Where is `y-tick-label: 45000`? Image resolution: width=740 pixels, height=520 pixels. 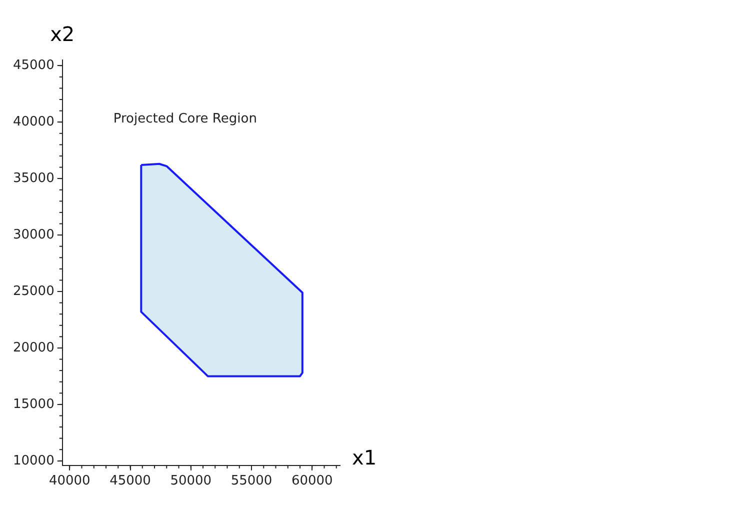 y-tick-label: 45000 is located at coordinates (33, 66).